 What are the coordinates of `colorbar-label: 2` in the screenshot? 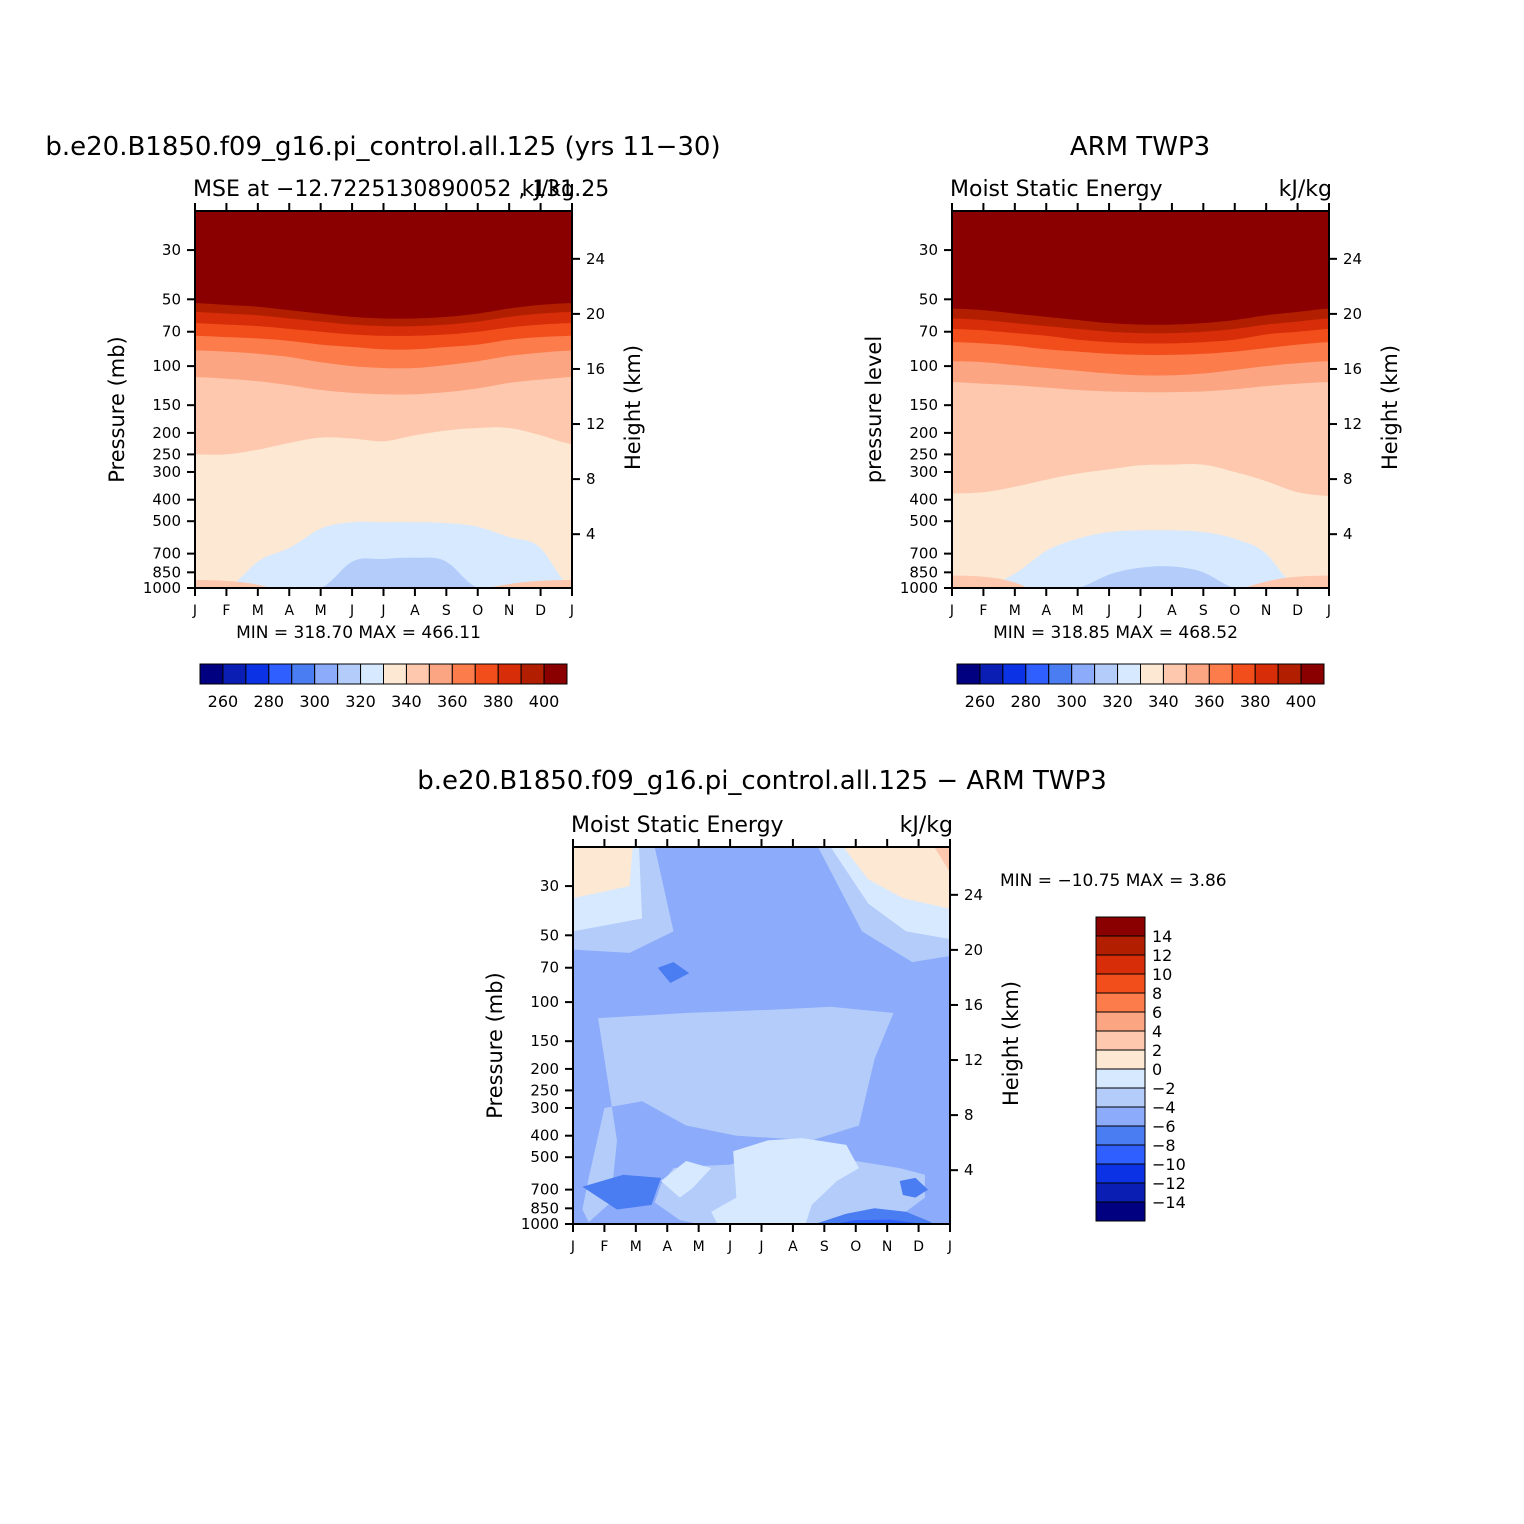 It's located at (1157, 1050).